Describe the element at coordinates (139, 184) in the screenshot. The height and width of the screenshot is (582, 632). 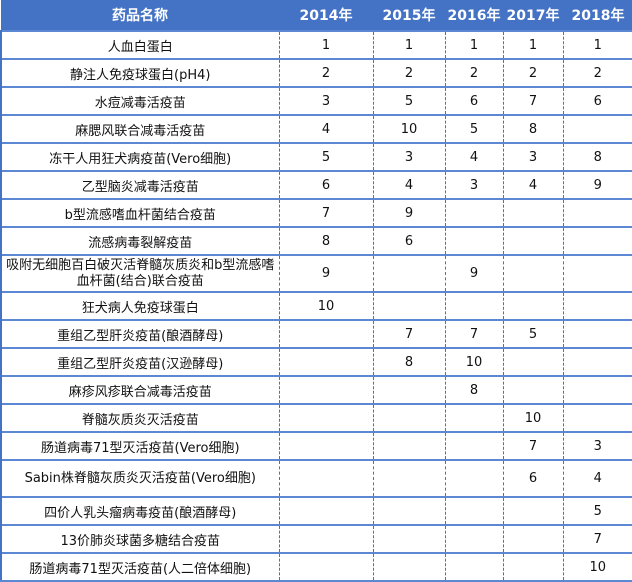
I see `drug-name-cell: 乙型脑炎减毒活疫苗` at that location.